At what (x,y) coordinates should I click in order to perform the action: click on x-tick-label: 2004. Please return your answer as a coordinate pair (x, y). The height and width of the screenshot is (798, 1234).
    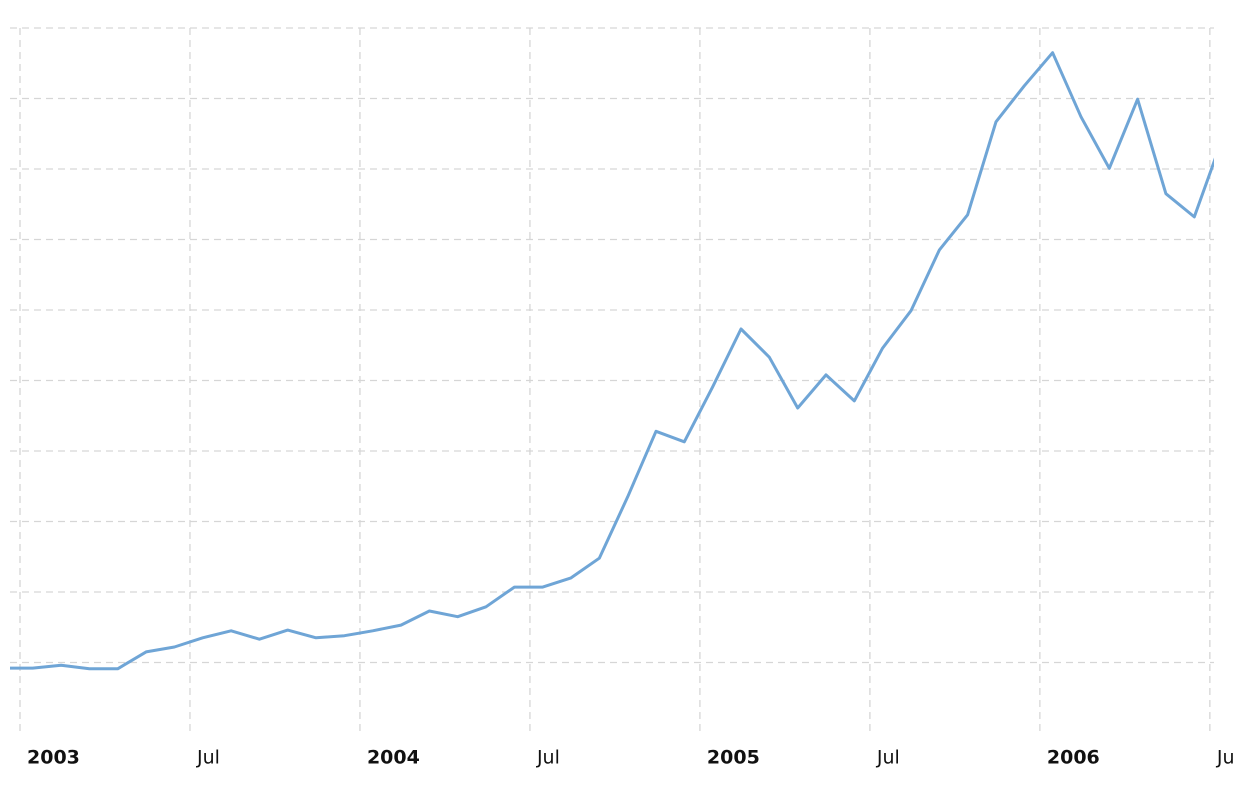
    Looking at the image, I should click on (393, 758).